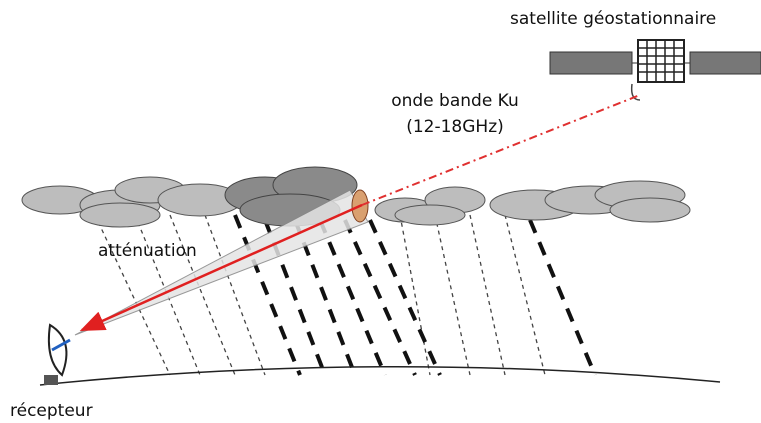  Describe the element at coordinates (455, 127) in the screenshot. I see `band-label: (12-18GHz)` at that location.